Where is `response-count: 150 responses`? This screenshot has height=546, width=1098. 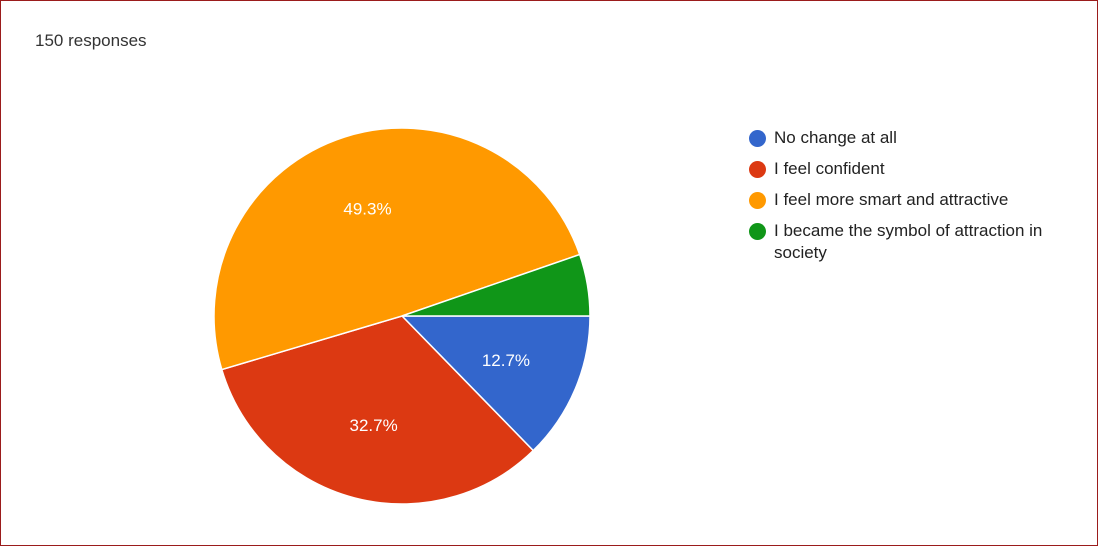 response-count: 150 responses is located at coordinates (91, 40).